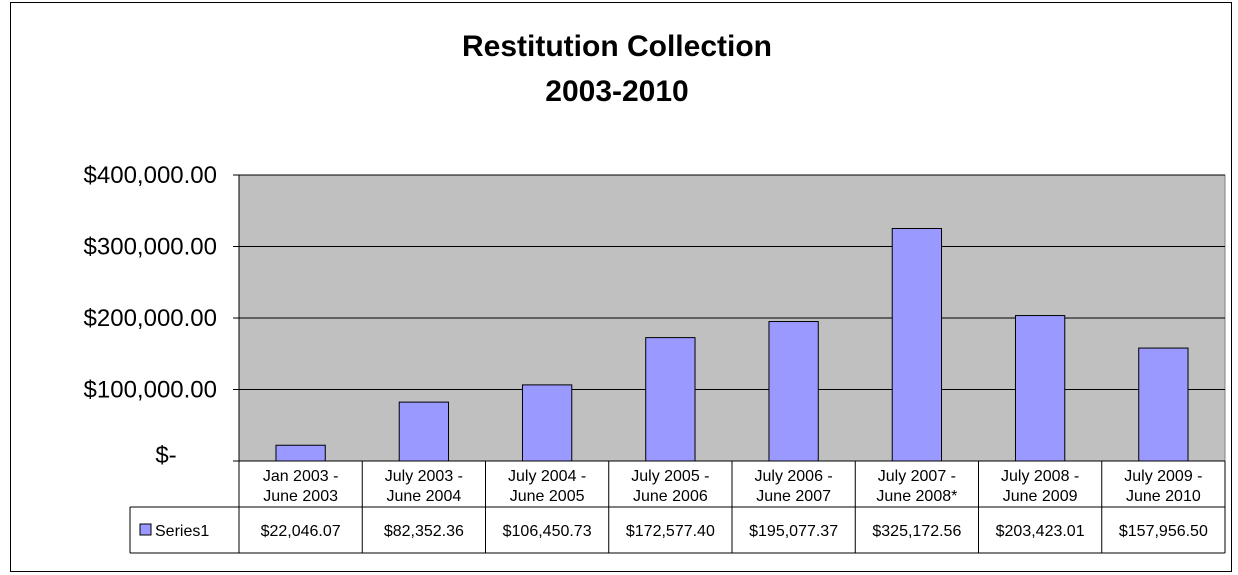  I want to click on y-tick-label: $100,000.00, so click(150, 390).